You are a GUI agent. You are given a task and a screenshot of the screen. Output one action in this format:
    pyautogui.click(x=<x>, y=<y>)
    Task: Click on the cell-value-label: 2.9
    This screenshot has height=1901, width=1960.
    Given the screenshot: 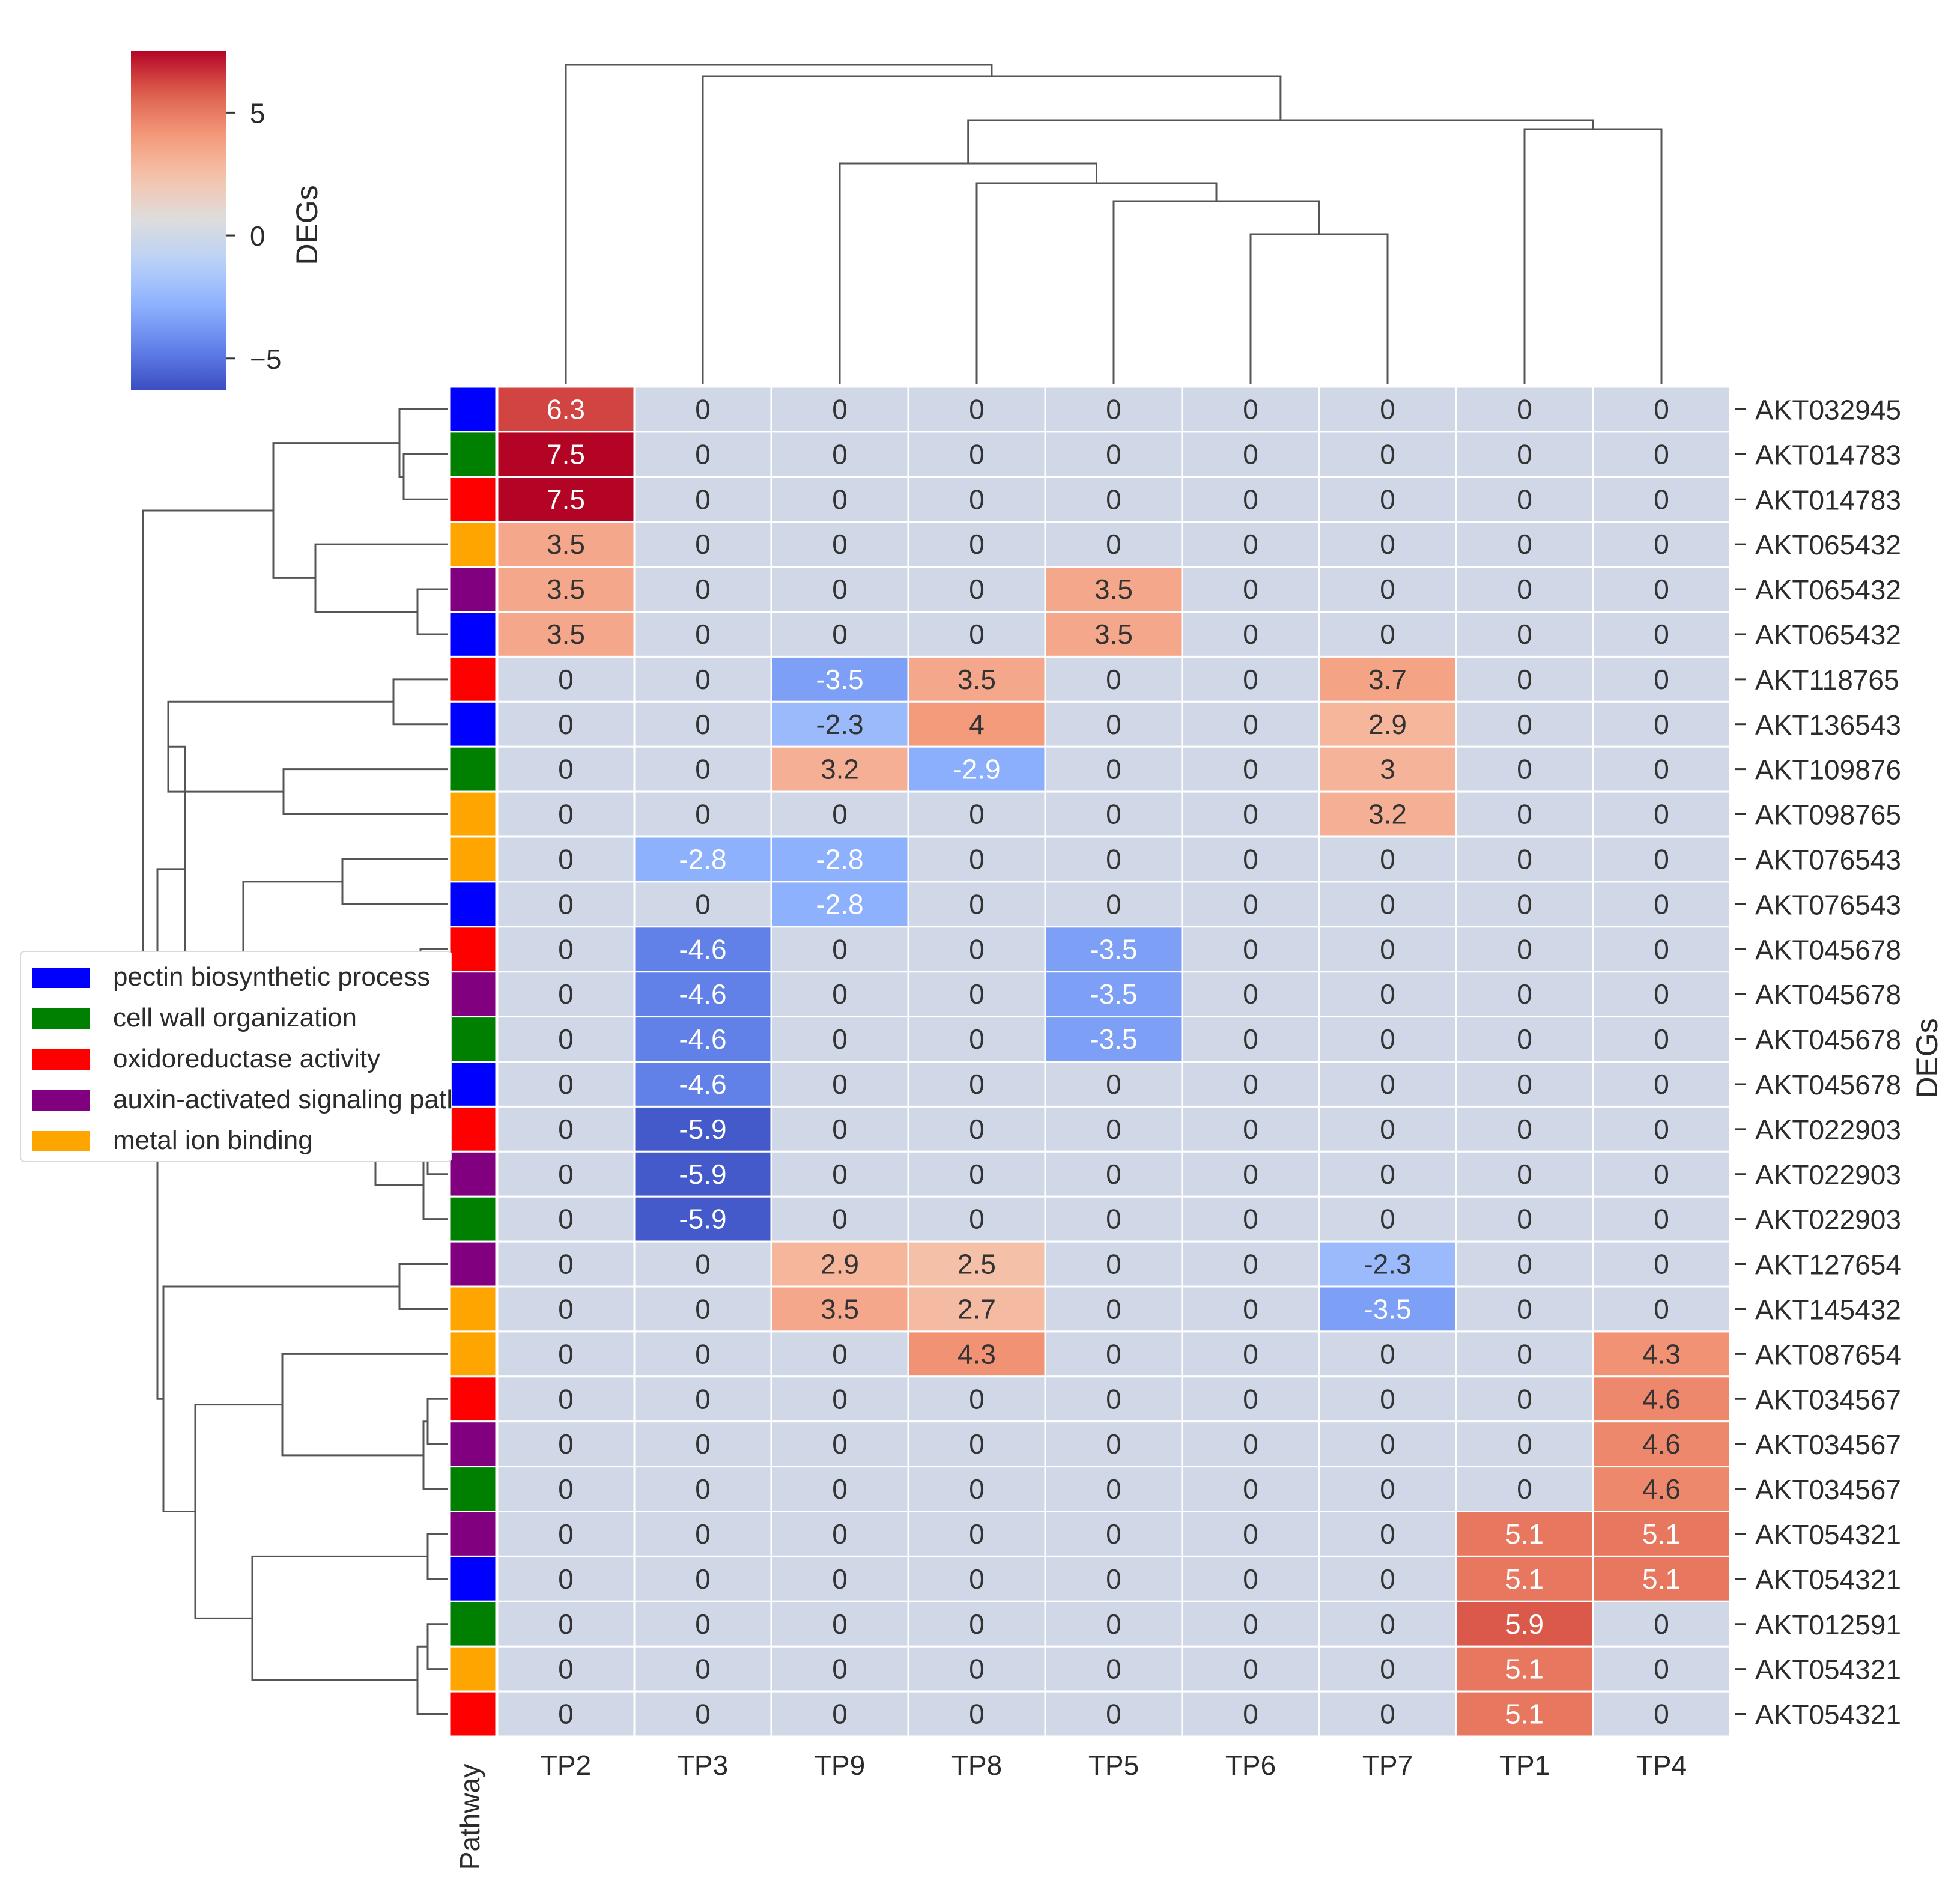 What is the action you would take?
    pyautogui.click(x=1387, y=724)
    